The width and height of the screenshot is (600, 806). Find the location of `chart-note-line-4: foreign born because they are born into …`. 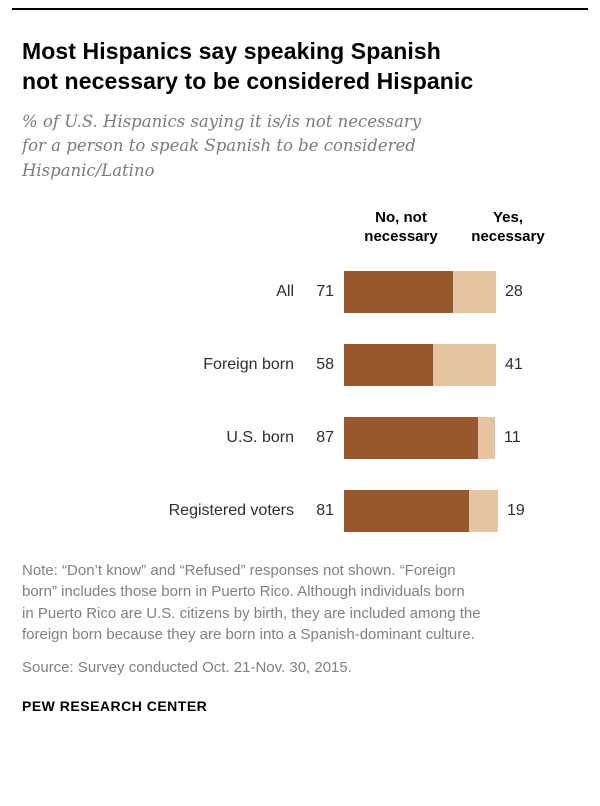

chart-note-line-4: foreign born because they are born into … is located at coordinates (248, 634).